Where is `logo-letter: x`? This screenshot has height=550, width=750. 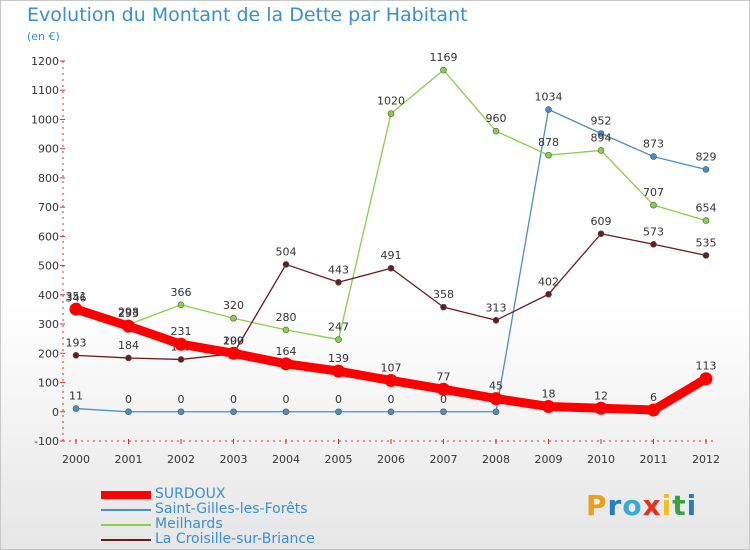
logo-letter: x is located at coordinates (652, 505).